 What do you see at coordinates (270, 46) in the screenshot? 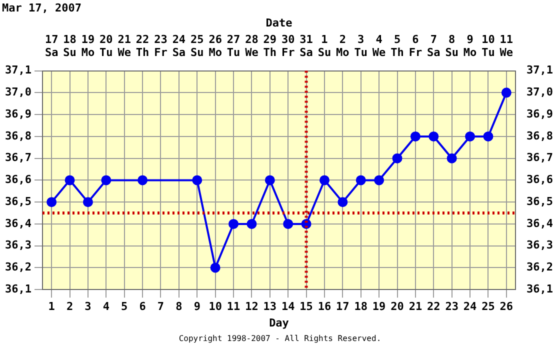
I see `x2-tick-label: 29 Th` at bounding box center [270, 46].